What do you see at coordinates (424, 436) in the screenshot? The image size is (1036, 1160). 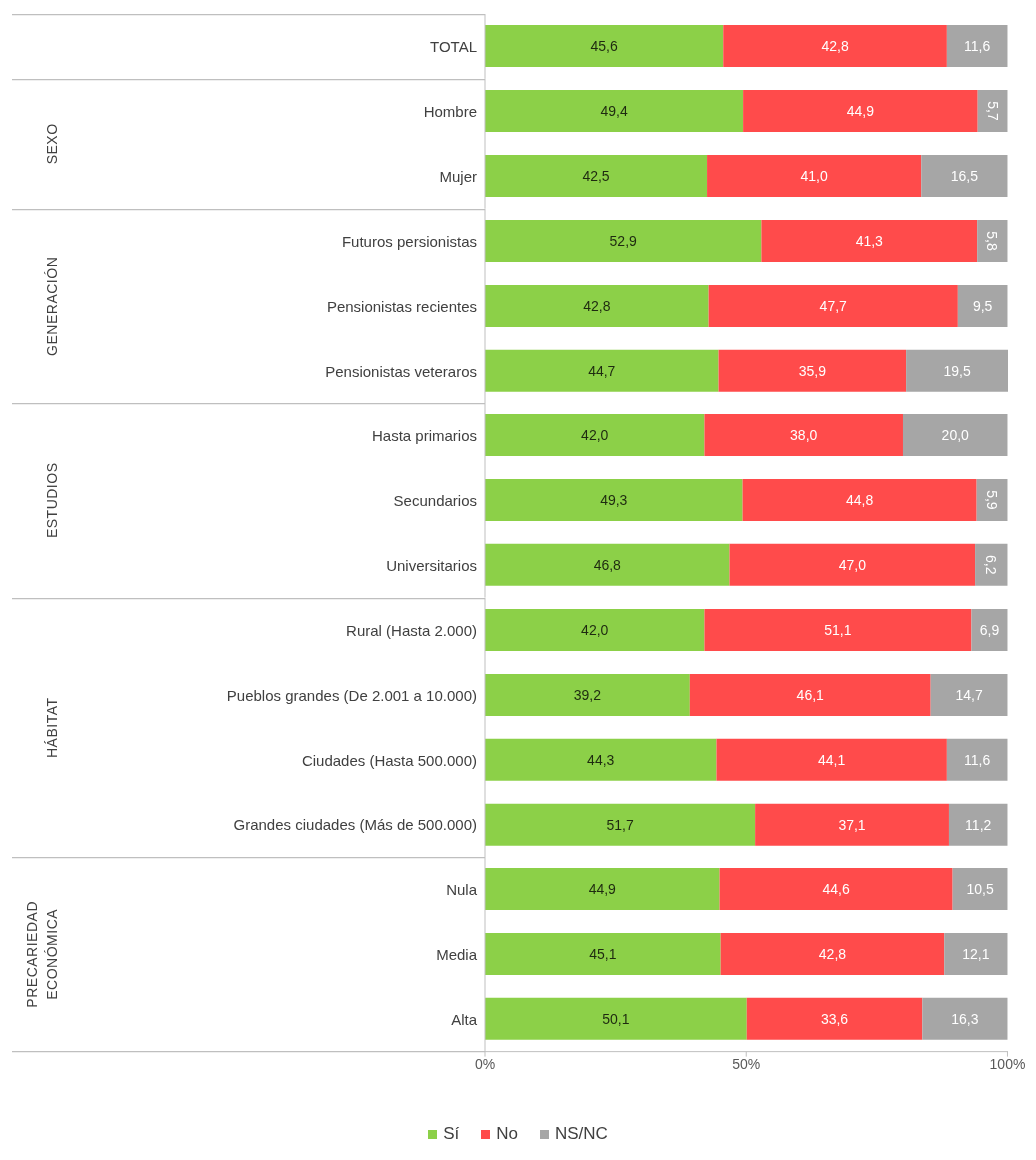 I see `y-tick-label: Hasta primarios` at bounding box center [424, 436].